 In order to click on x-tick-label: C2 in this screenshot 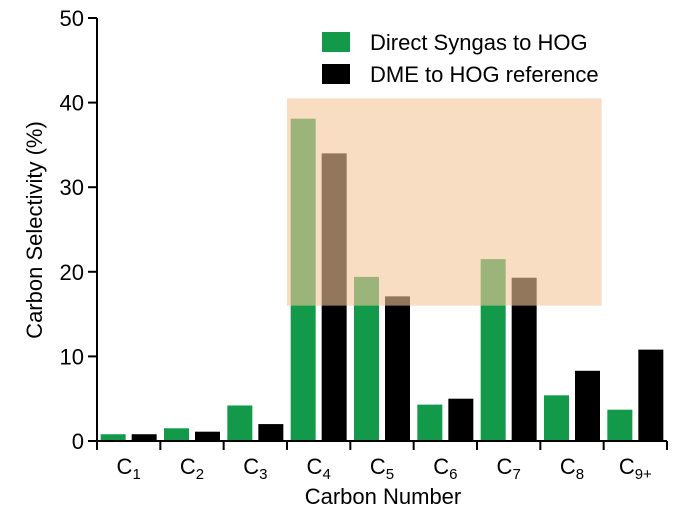, I will do `click(192, 468)`.